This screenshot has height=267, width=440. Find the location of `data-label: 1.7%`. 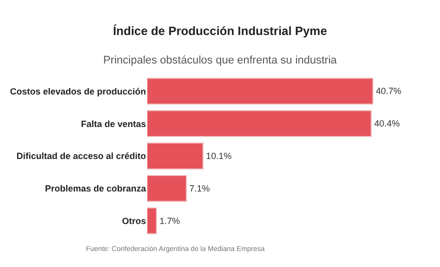

data-label: 1.7% is located at coordinates (169, 221).